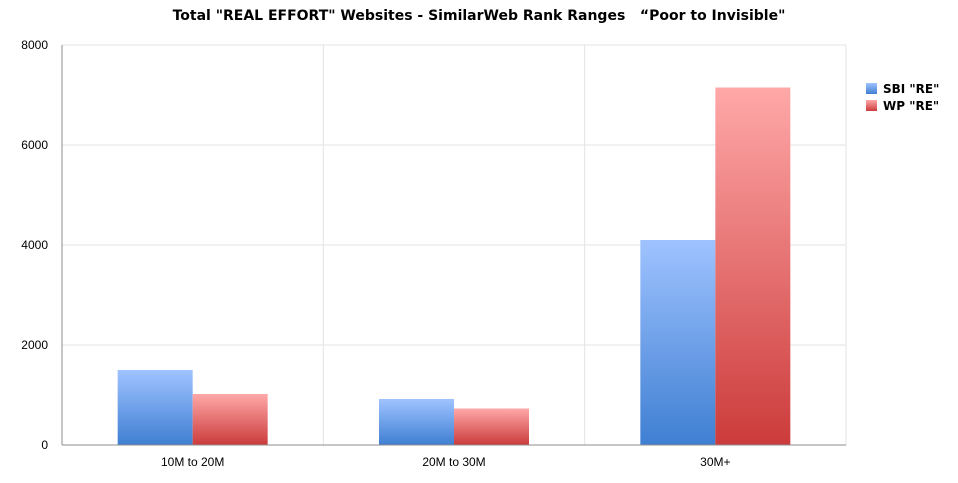 The image size is (958, 483). What do you see at coordinates (871, 88) in the screenshot?
I see `legend-swatch-sbi` at bounding box center [871, 88].